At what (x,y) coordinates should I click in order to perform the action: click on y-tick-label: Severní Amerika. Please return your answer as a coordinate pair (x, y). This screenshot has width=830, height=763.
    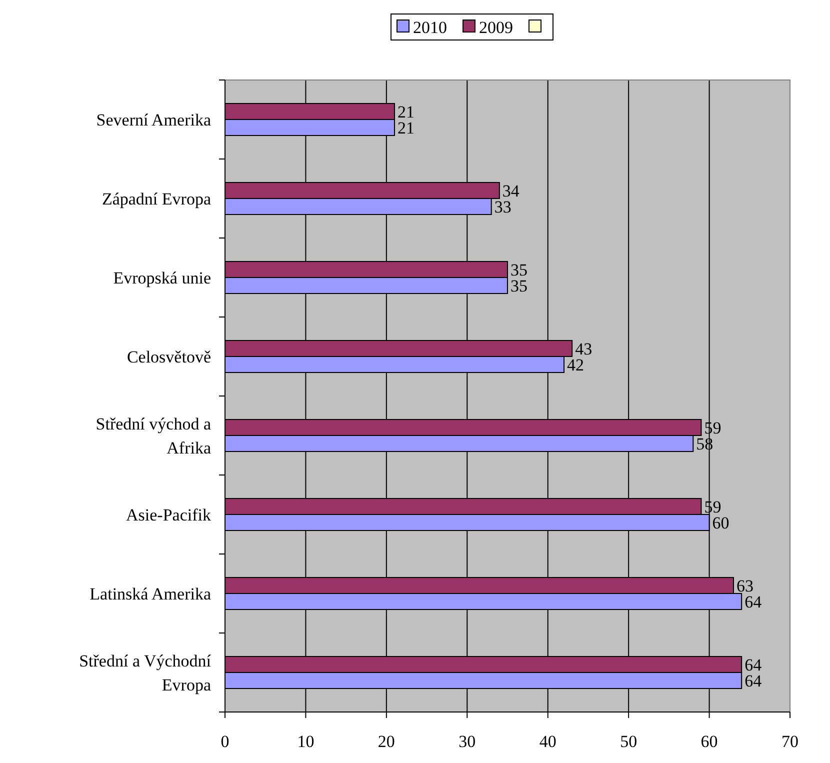
    Looking at the image, I should click on (154, 120).